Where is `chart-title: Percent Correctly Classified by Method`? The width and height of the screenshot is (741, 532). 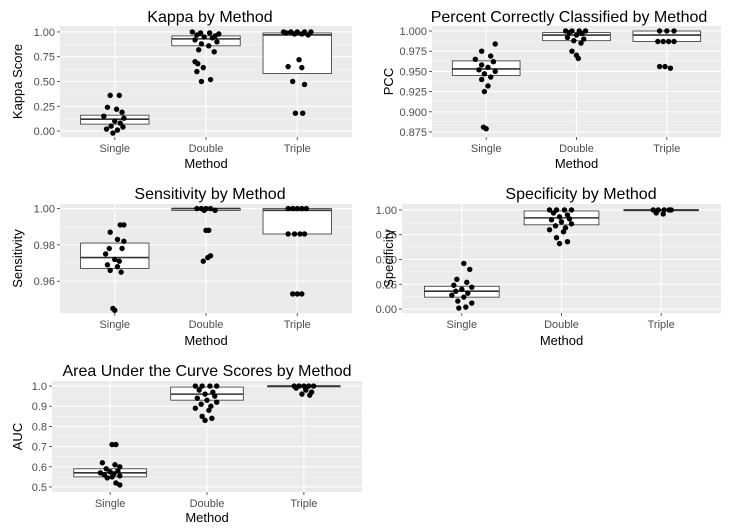
chart-title: Percent Correctly Classified by Method is located at coordinates (569, 17).